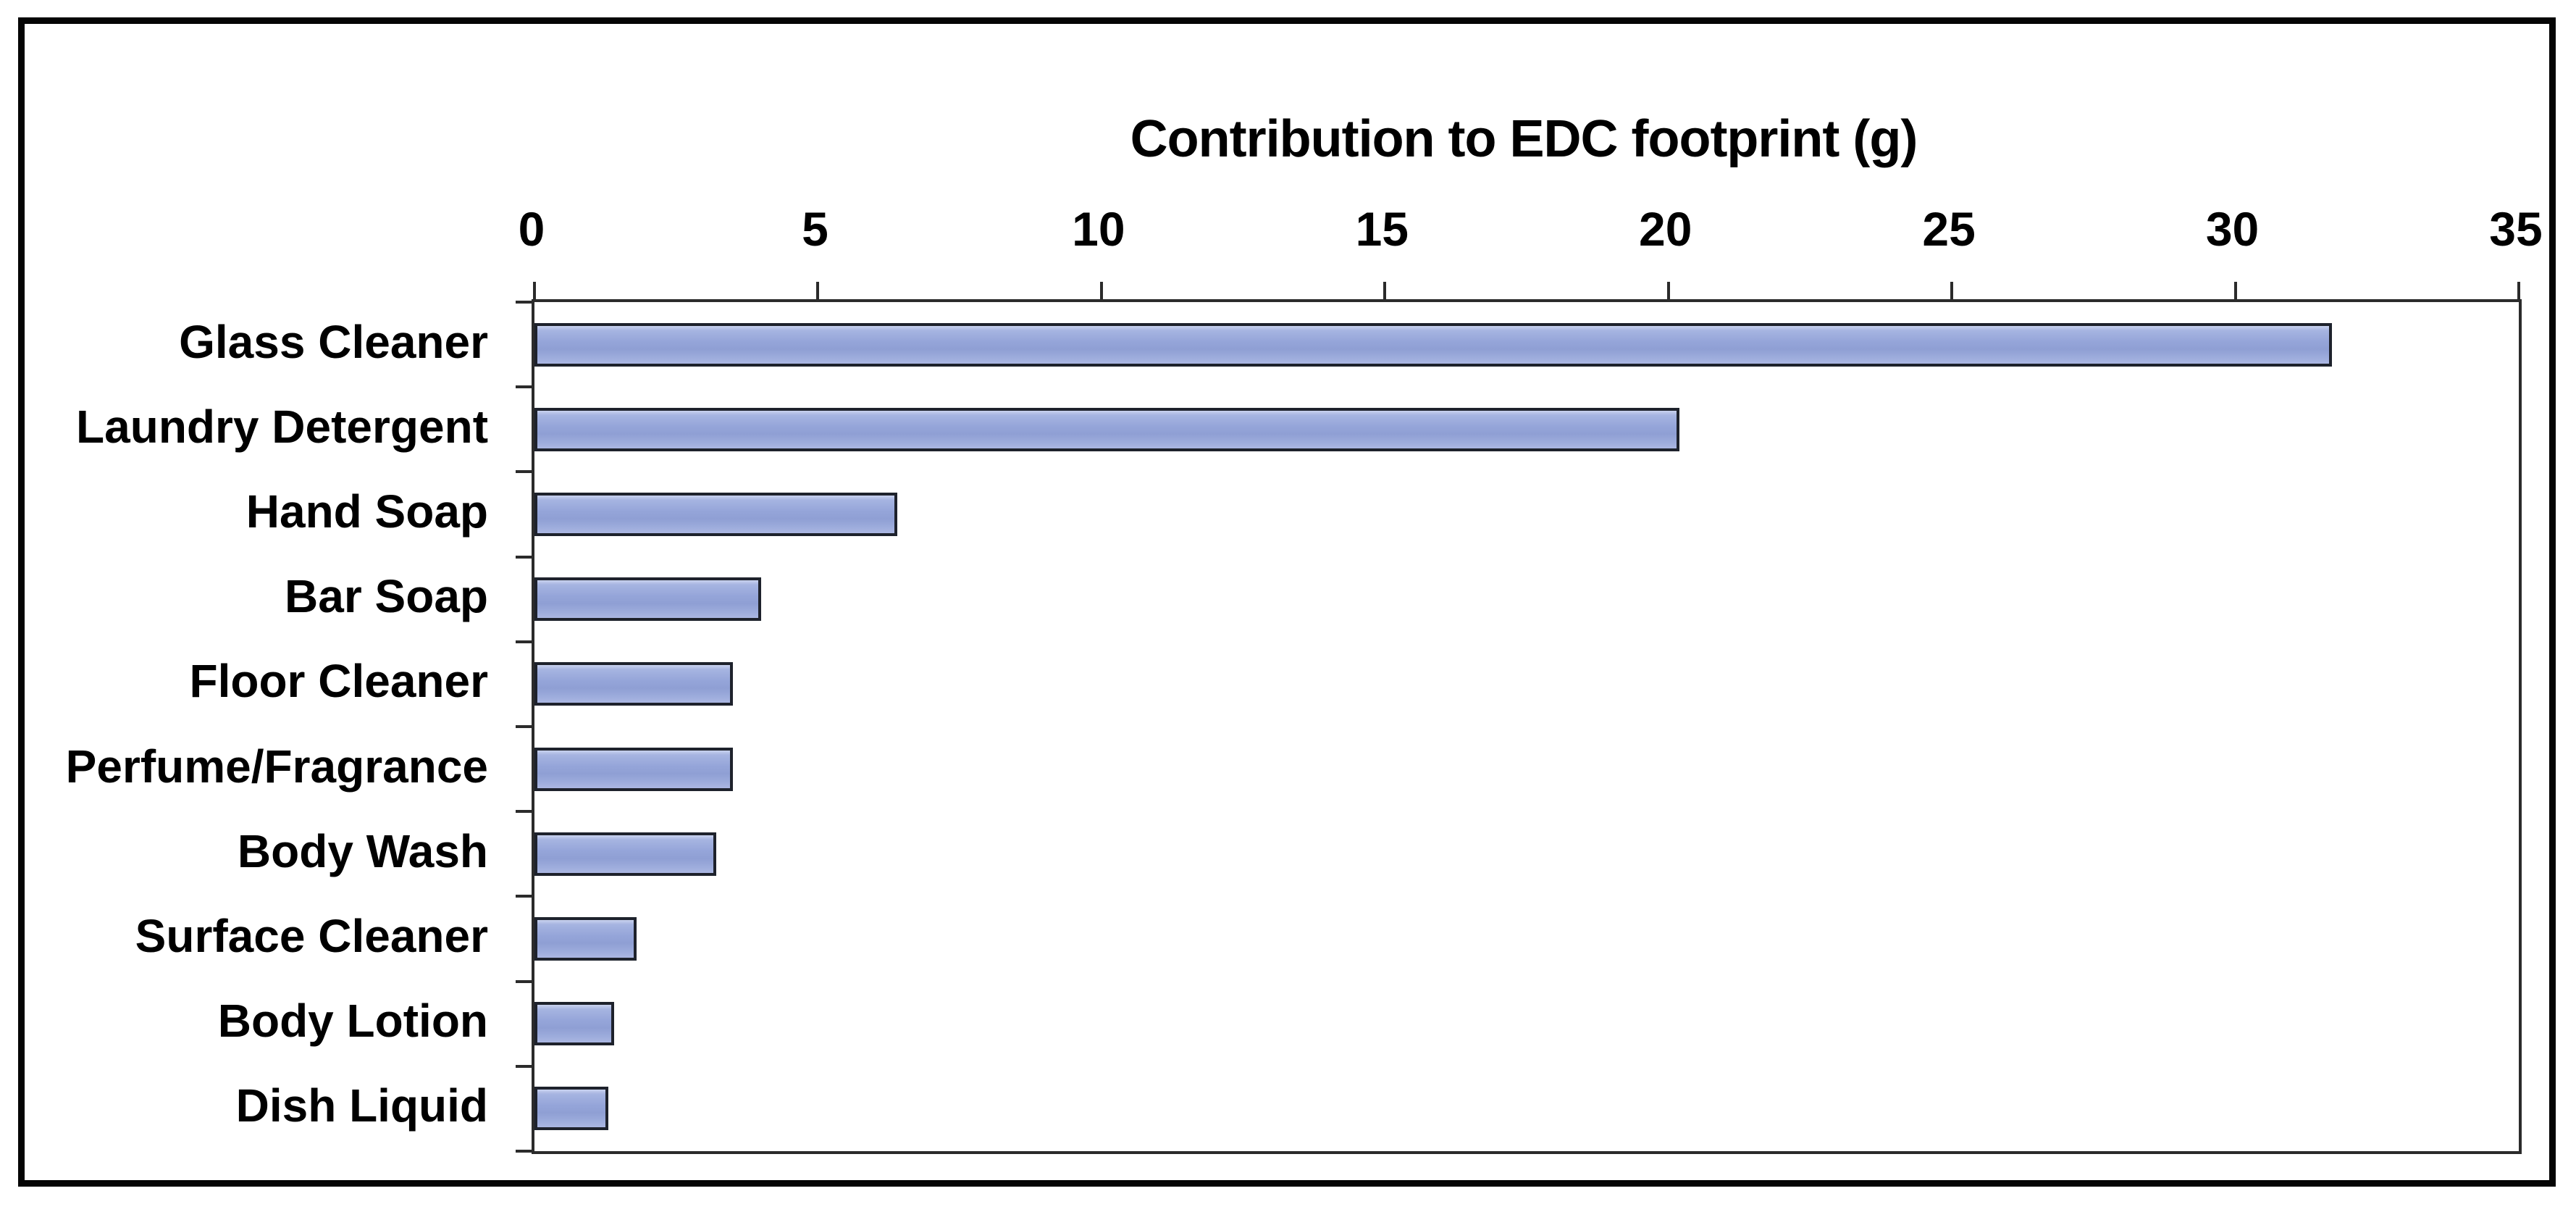  What do you see at coordinates (367, 511) in the screenshot?
I see `category-label-hand-soap: Hand Soap` at bounding box center [367, 511].